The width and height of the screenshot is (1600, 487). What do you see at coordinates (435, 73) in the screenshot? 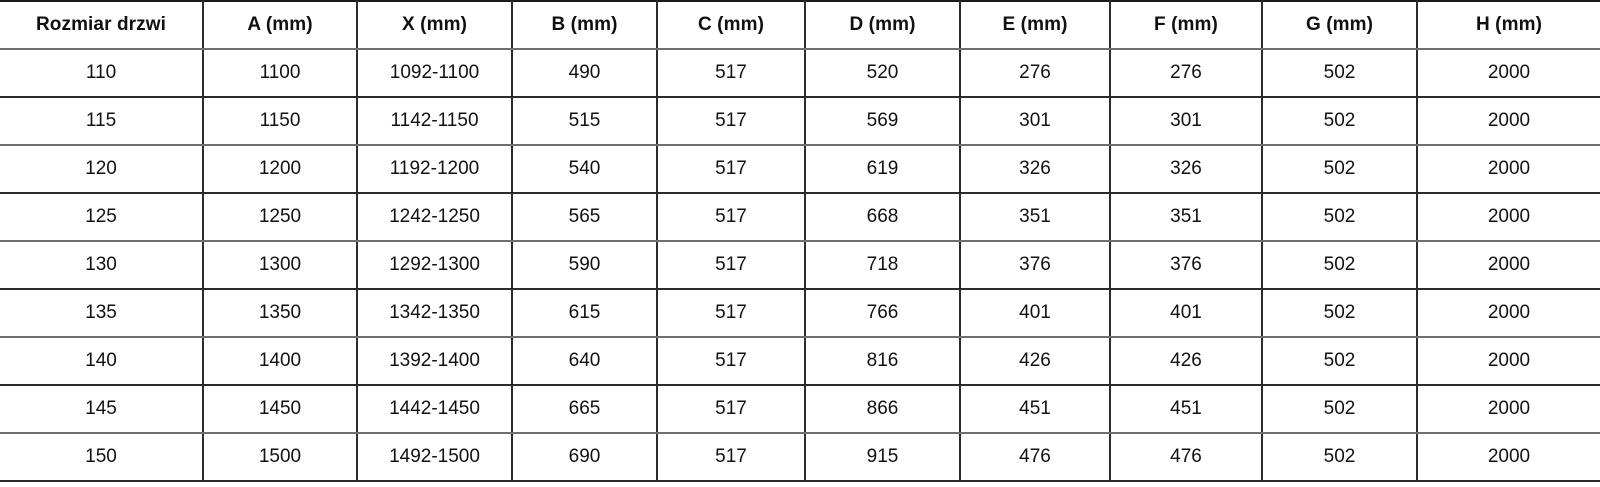
I see `cell-x: 1092-1100` at bounding box center [435, 73].